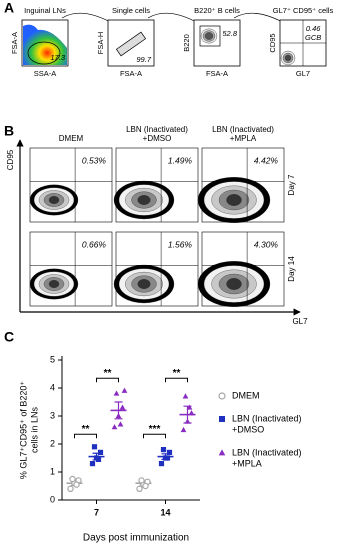  Describe the element at coordinates (34, 429) in the screenshot. I see `y-axis-label: cells in LNs` at that location.